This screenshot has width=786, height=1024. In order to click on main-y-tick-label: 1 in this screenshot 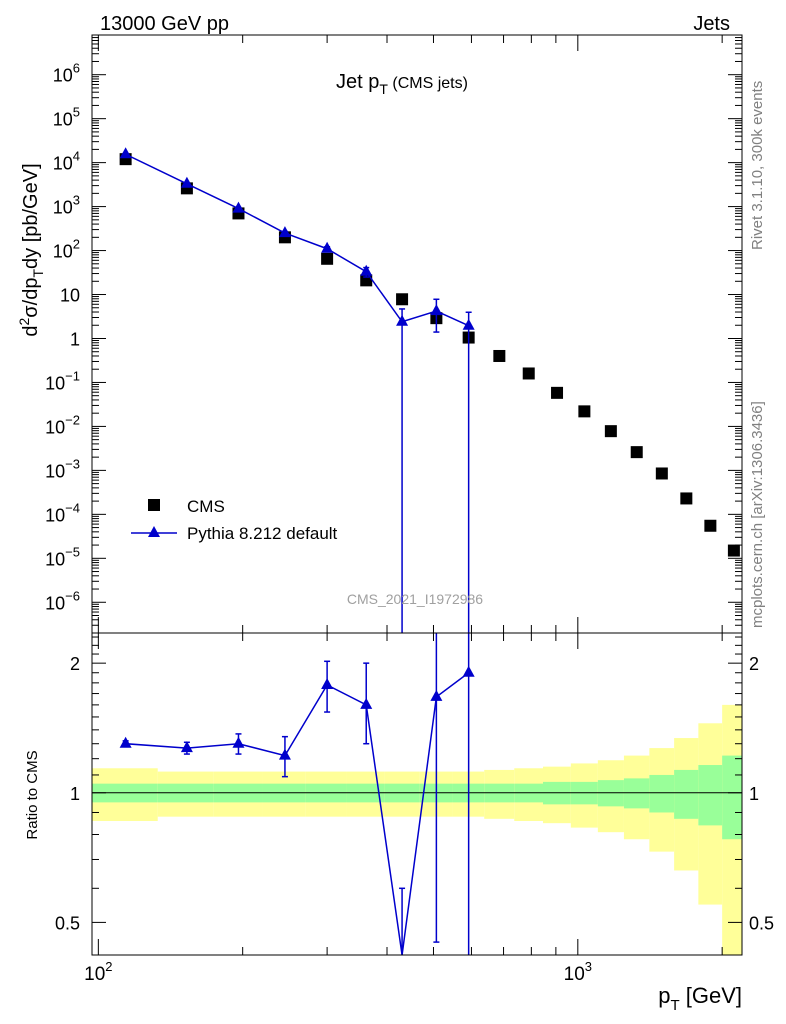, I will do `click(75, 339)`.